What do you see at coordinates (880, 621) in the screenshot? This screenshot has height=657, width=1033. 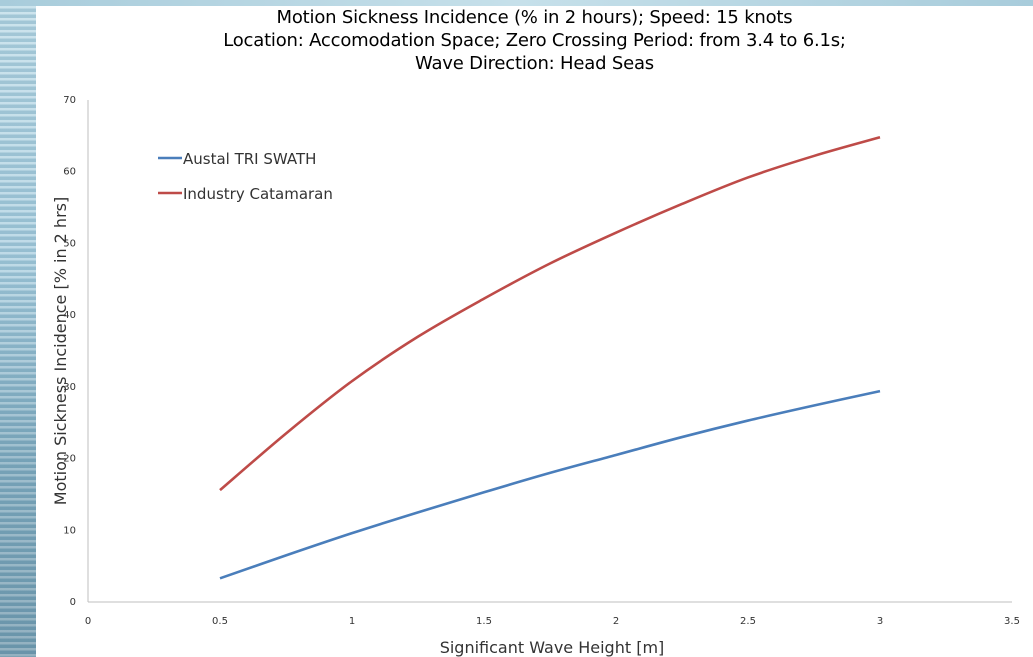 I see `x-tick-label: 3` at bounding box center [880, 621].